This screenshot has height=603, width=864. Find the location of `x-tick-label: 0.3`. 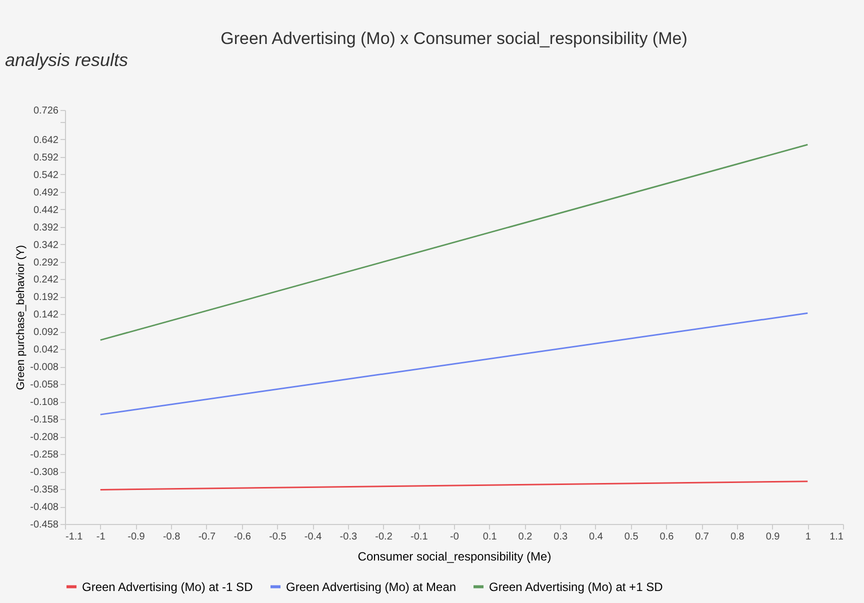

x-tick-label: 0.3 is located at coordinates (561, 537).